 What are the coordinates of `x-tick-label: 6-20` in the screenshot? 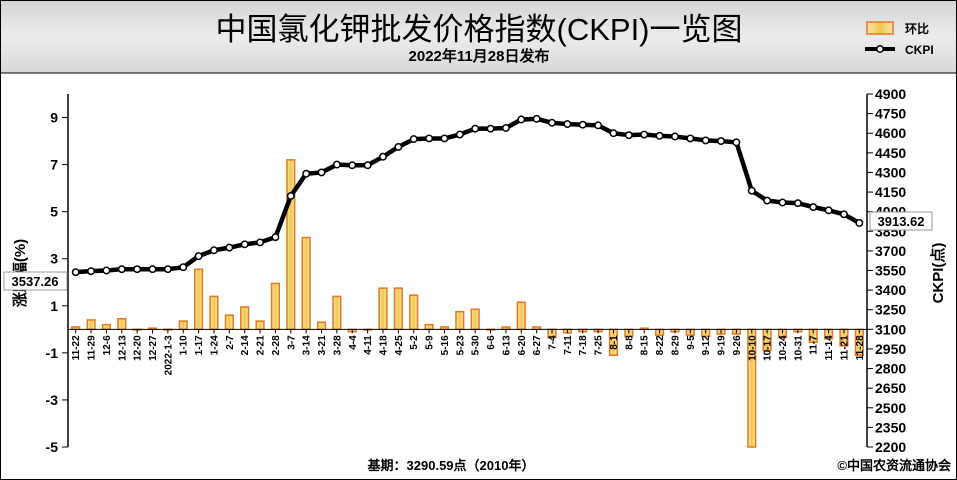 It's located at (522, 345).